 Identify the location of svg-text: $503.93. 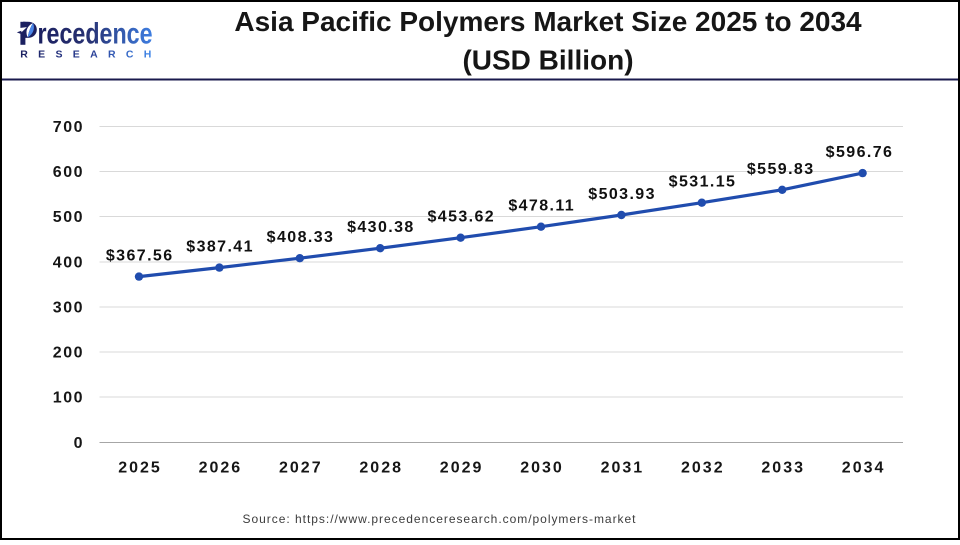
(622, 194).